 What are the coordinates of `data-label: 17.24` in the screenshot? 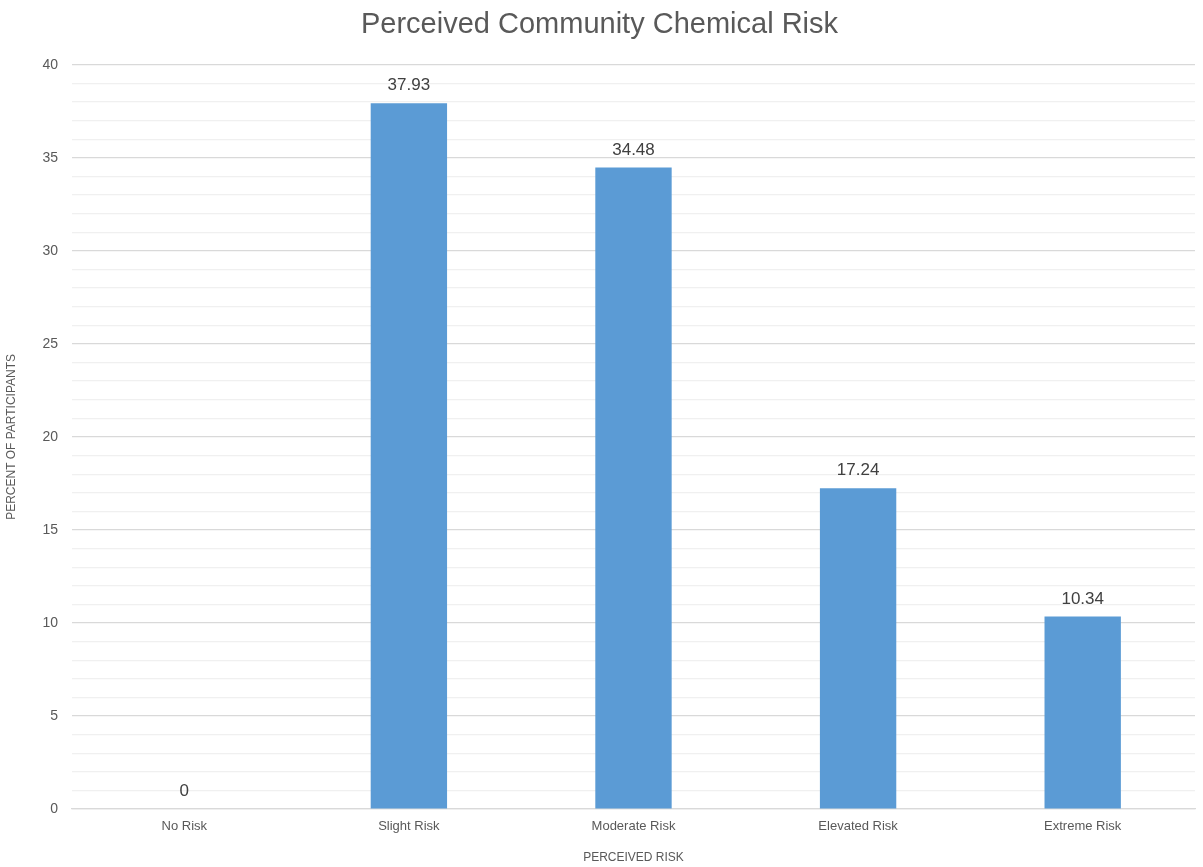 It's located at (858, 470).